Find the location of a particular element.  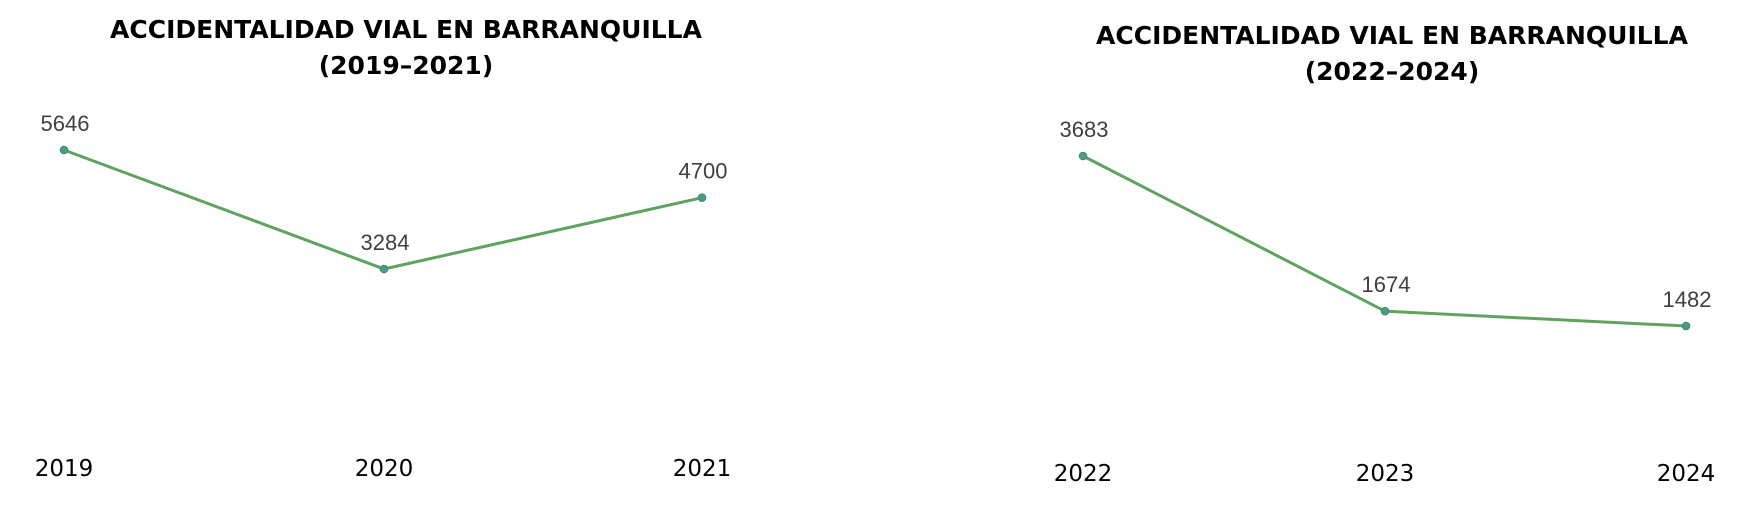

data-label-2022: 3683 is located at coordinates (1084, 129).